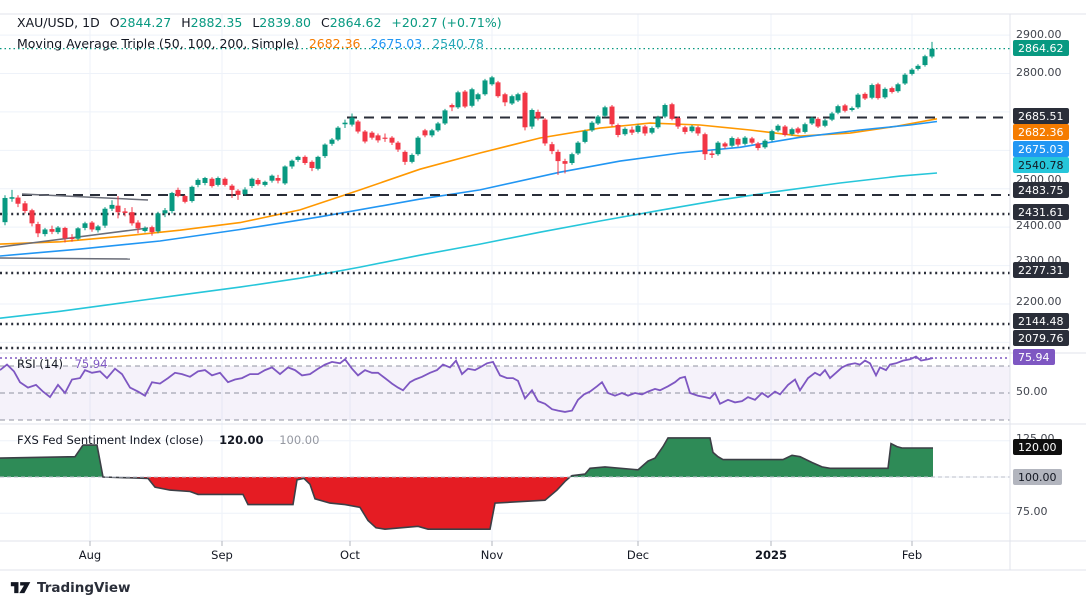 The width and height of the screenshot is (1086, 610). Describe the element at coordinates (638, 555) in the screenshot. I see `time-axis-label: Dec` at that location.